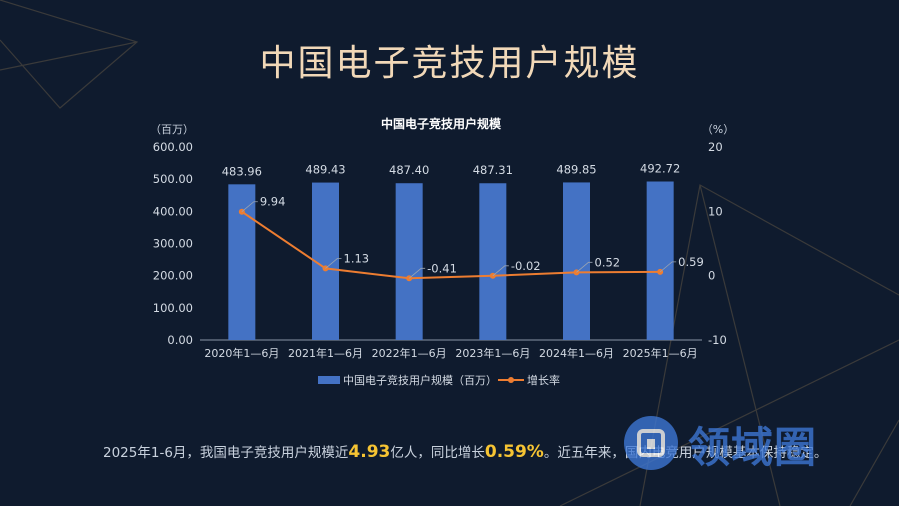 Image resolution: width=899 pixels, height=506 pixels. What do you see at coordinates (717, 340) in the screenshot?
I see `right-axis-tick: -10` at bounding box center [717, 340].